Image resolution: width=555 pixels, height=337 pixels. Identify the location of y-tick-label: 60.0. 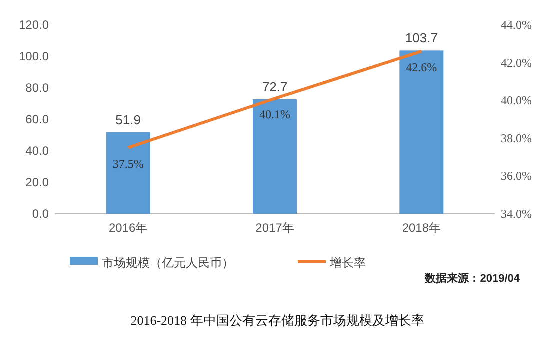
(38, 119).